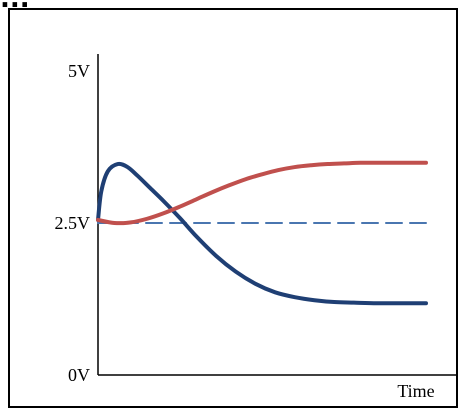 This screenshot has width=462, height=412. Describe the element at coordinates (262, 193) in the screenshot. I see `series-line-red` at that location.